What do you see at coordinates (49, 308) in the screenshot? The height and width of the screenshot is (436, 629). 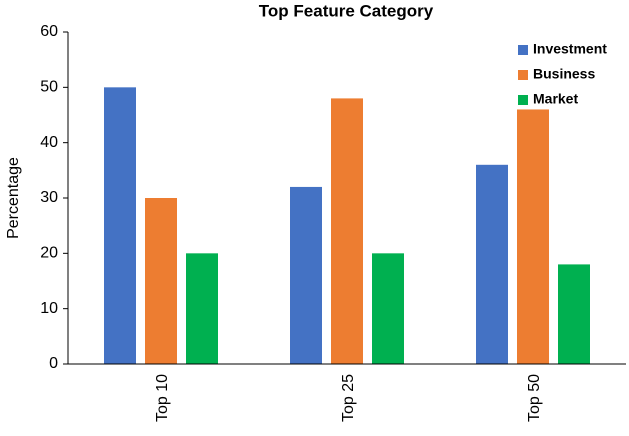 I see `y-tick-label: 10` at bounding box center [49, 308].